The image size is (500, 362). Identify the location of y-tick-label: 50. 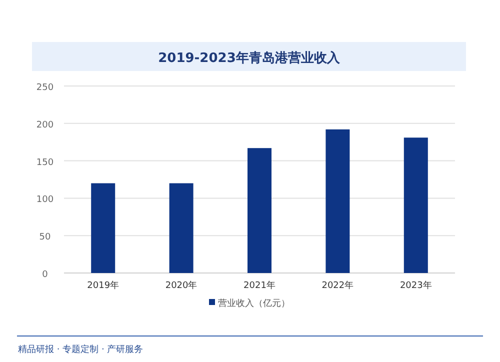
(45, 237).